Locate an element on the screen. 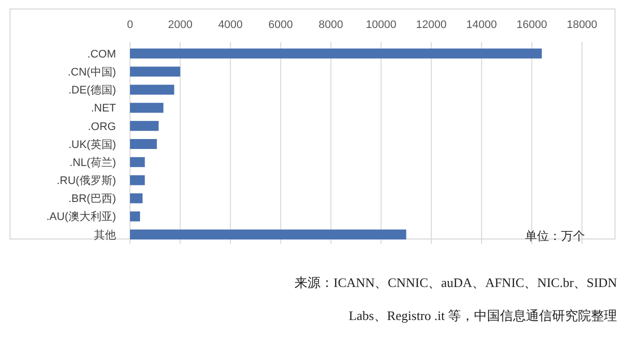 The image size is (640, 340). x-tick-label: 18000 is located at coordinates (582, 25).